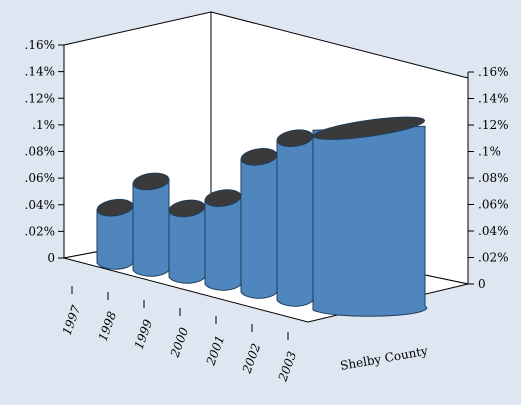 The height and width of the screenshot is (405, 521). I want to click on left-tick-label: 0, so click(51, 258).